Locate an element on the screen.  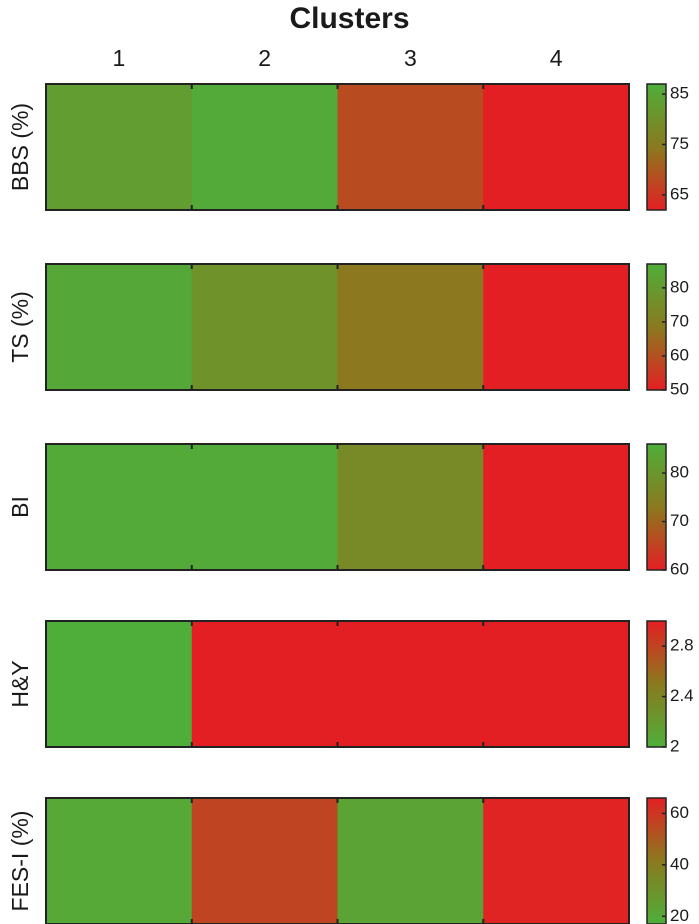
colorbar-tick-label-ts: 60 is located at coordinates (679, 354).